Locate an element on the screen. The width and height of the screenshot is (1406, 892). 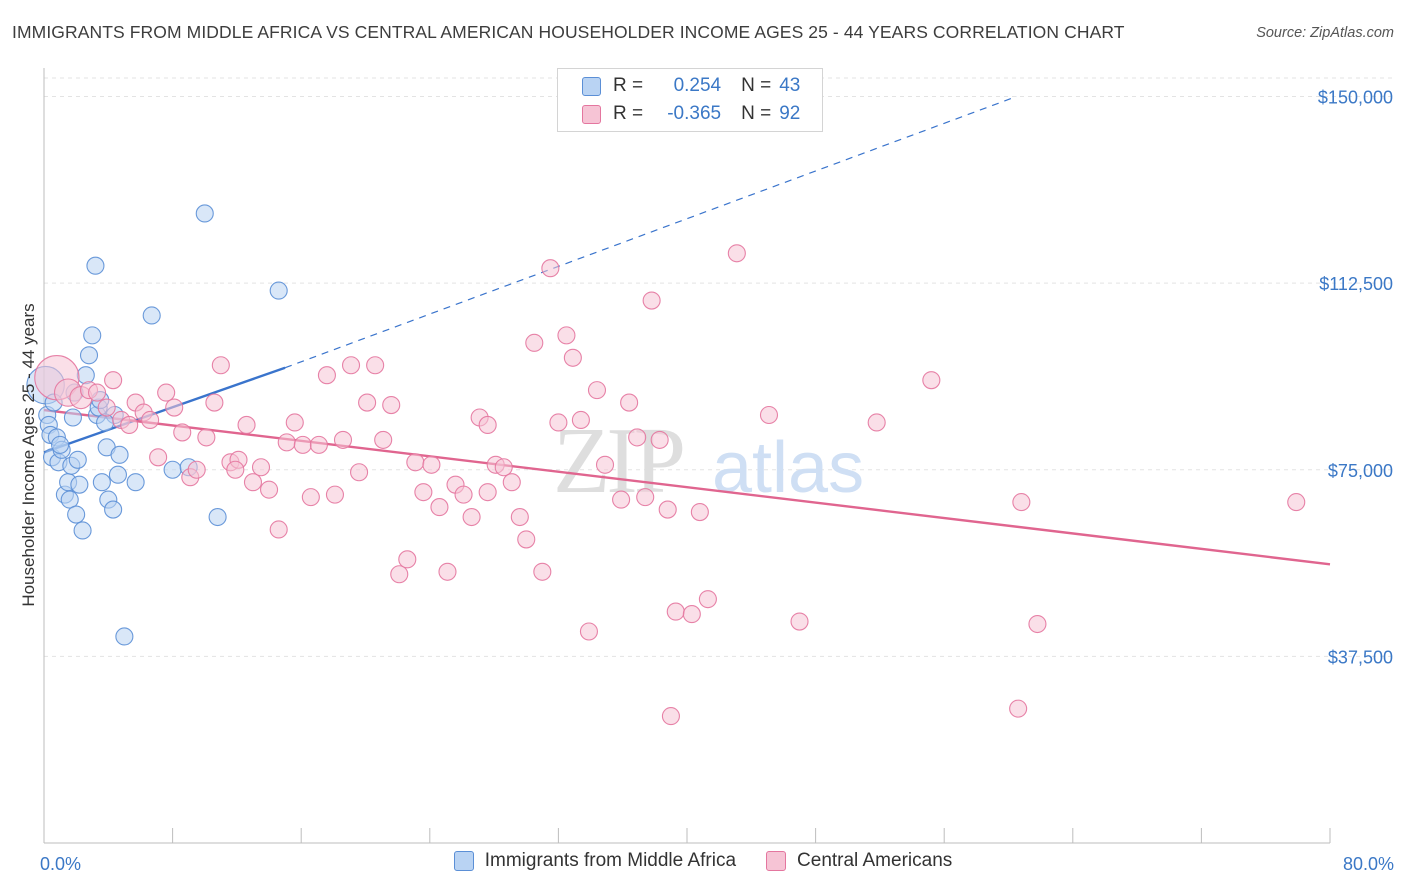
y-tick-label: $37,500 is located at coordinates (1360, 657).